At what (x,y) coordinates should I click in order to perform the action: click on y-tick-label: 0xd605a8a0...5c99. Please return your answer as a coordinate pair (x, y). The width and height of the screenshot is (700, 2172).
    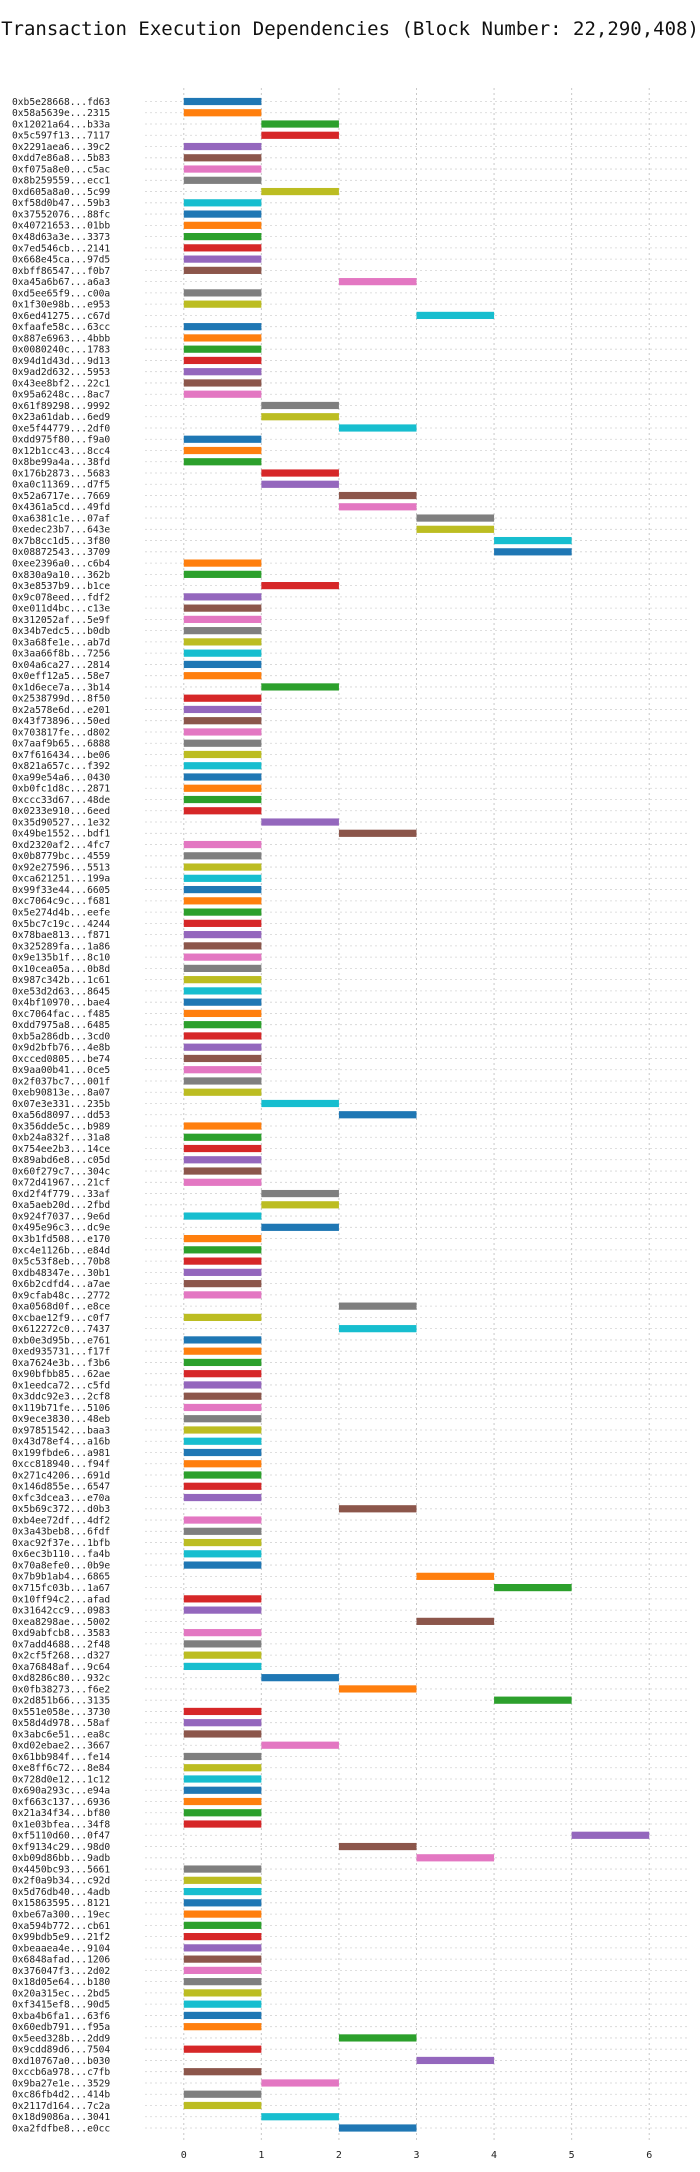
    Looking at the image, I should click on (61, 192).